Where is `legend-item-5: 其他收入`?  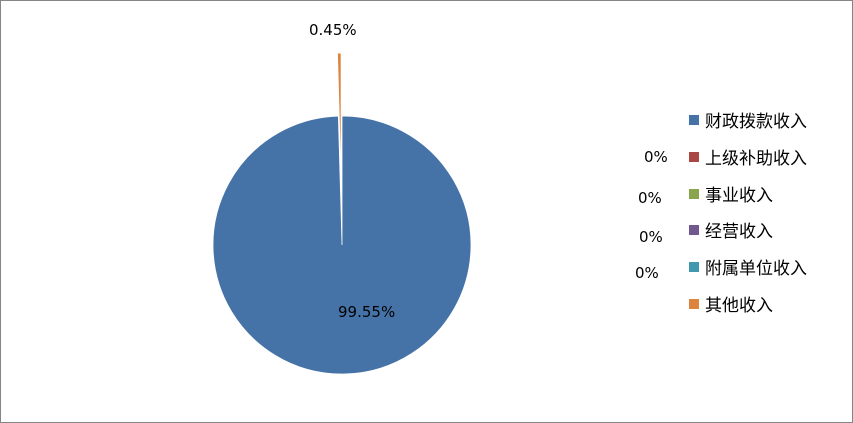 legend-item-5: 其他收入 is located at coordinates (731, 303).